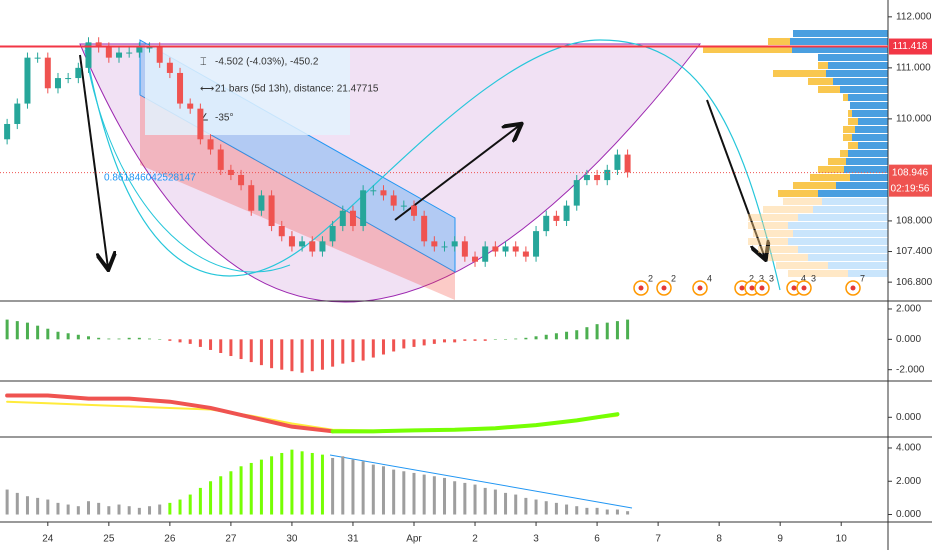  What do you see at coordinates (109, 539) in the screenshot?
I see `x-tick-label: 25` at bounding box center [109, 539].